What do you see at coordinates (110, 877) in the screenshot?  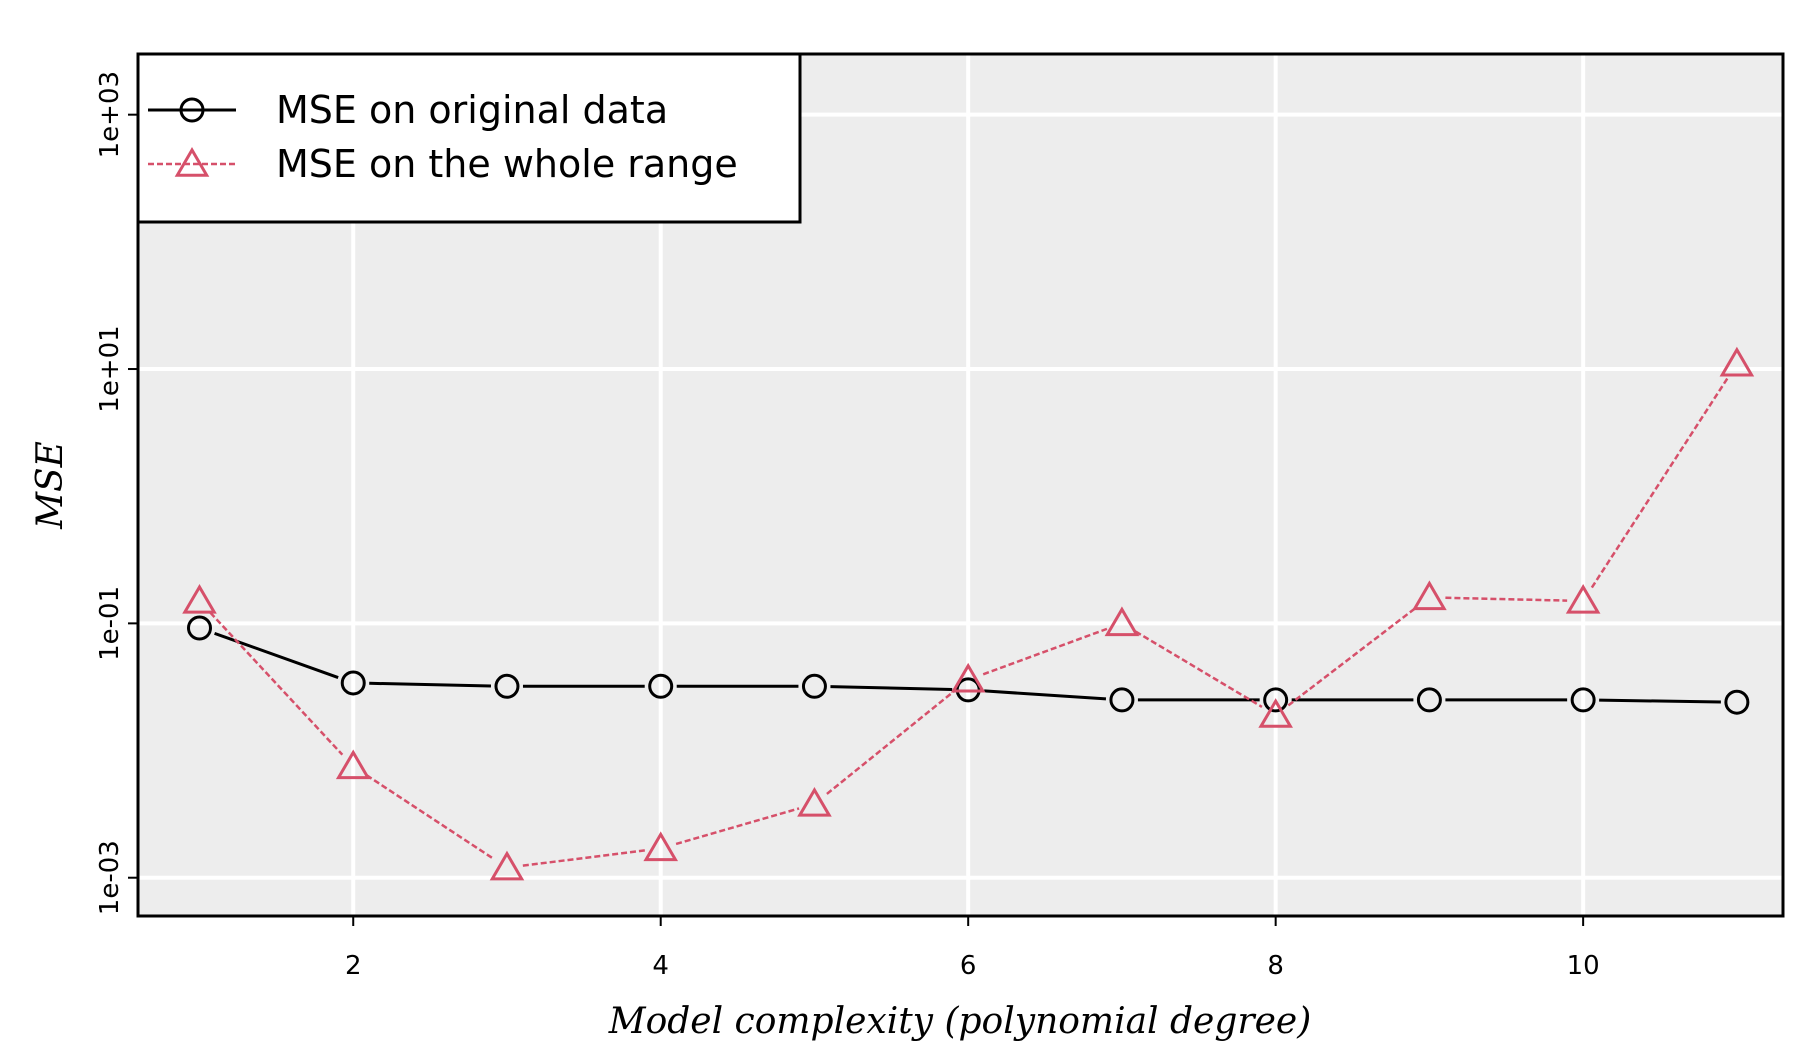 I see `y-tick-label: 1e-03` at bounding box center [110, 877].